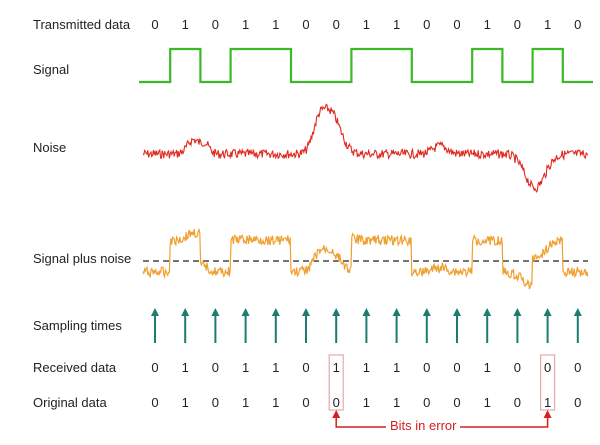 The width and height of the screenshot is (600, 445). Describe the element at coordinates (70, 402) in the screenshot. I see `label-original-data: Original data` at that location.